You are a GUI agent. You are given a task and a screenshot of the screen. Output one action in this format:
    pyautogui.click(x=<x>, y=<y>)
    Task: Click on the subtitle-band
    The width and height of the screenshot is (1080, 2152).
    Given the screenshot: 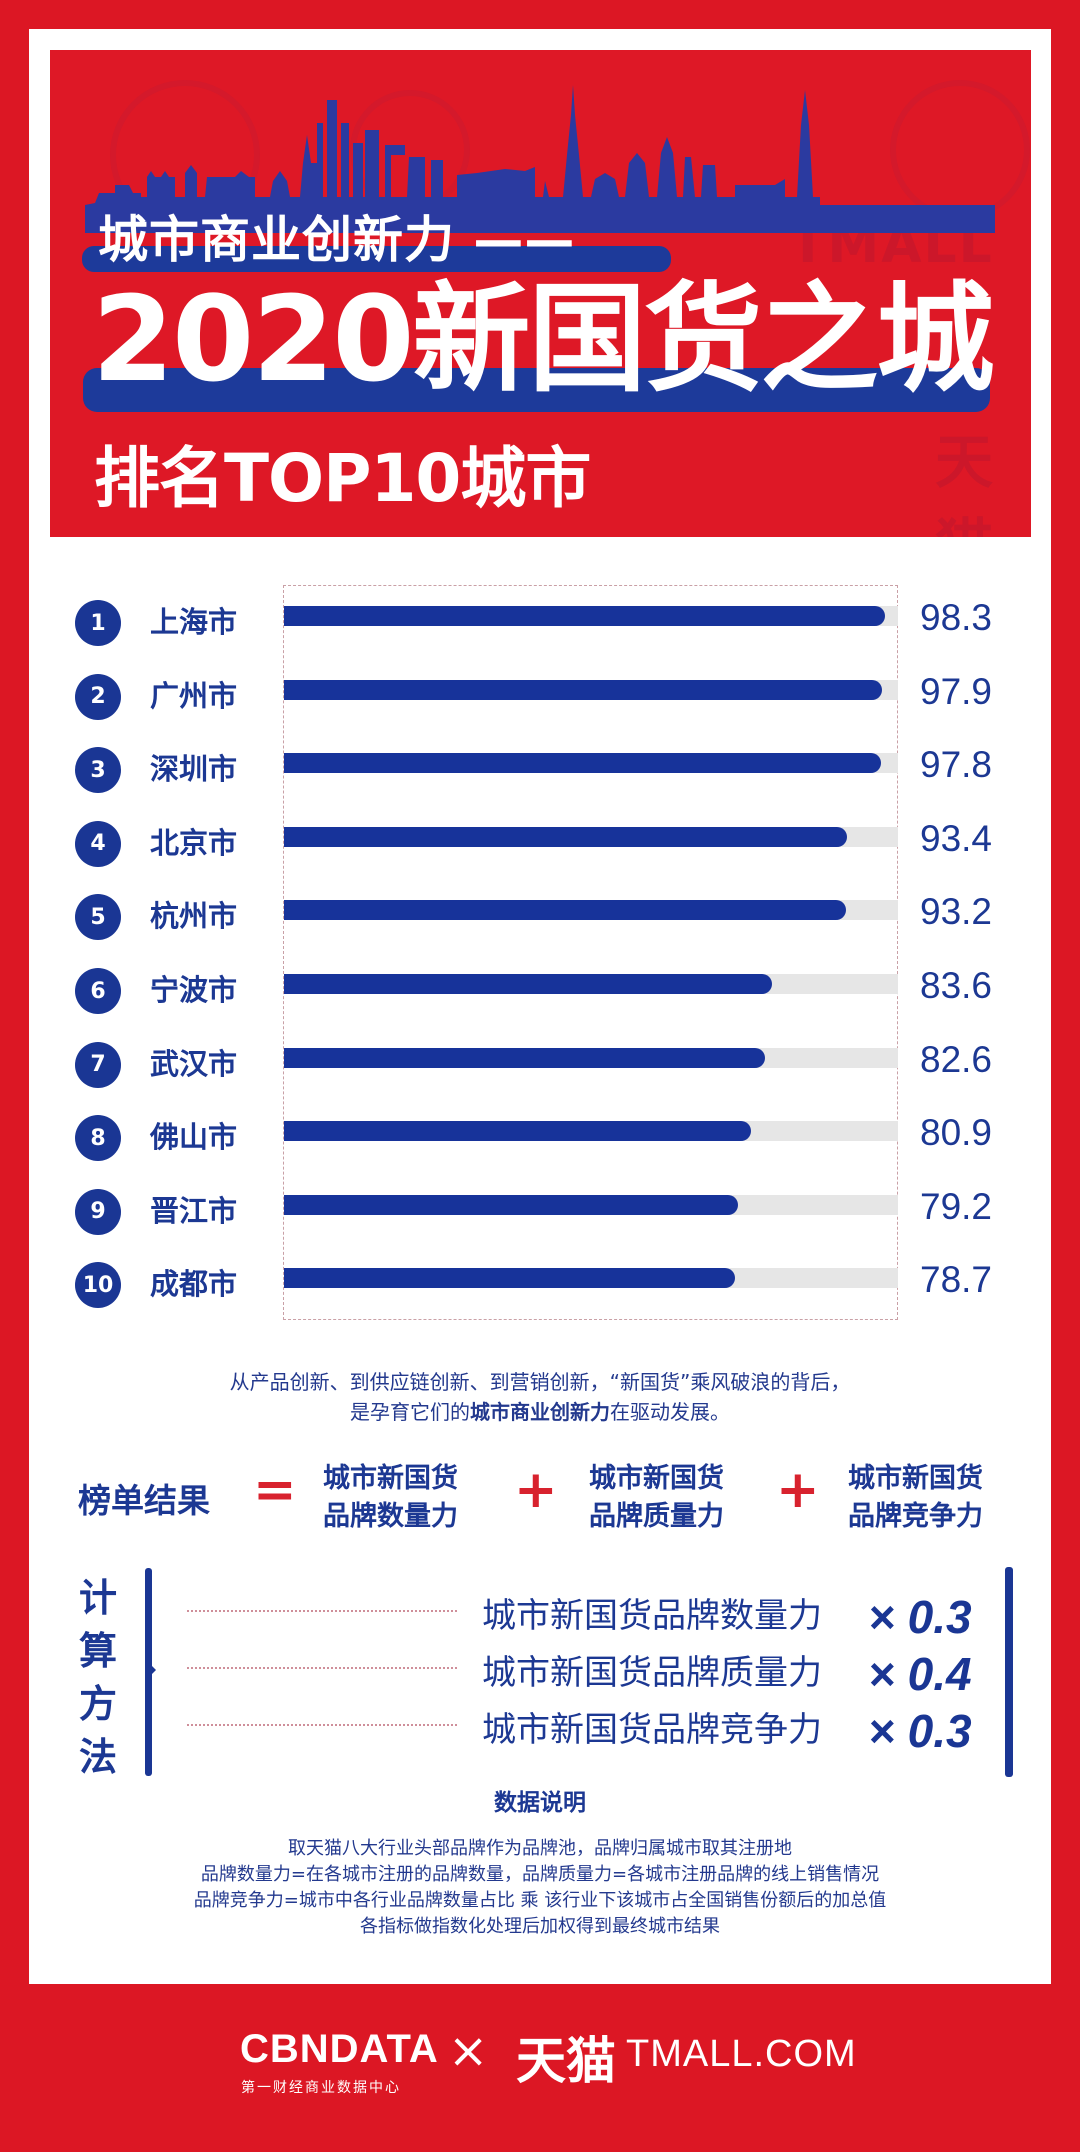 What is the action you would take?
    pyautogui.click(x=376, y=259)
    